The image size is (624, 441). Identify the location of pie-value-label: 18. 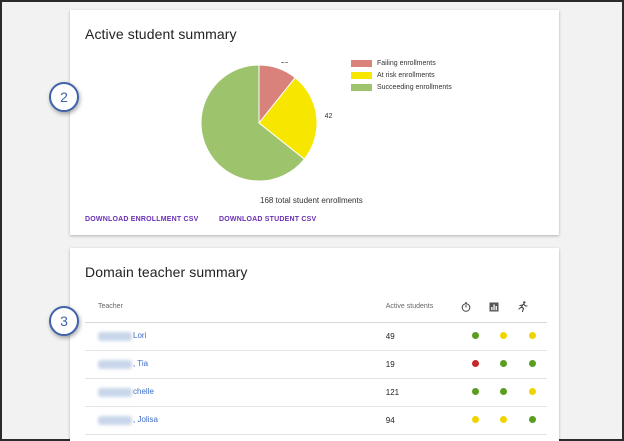
(285, 63).